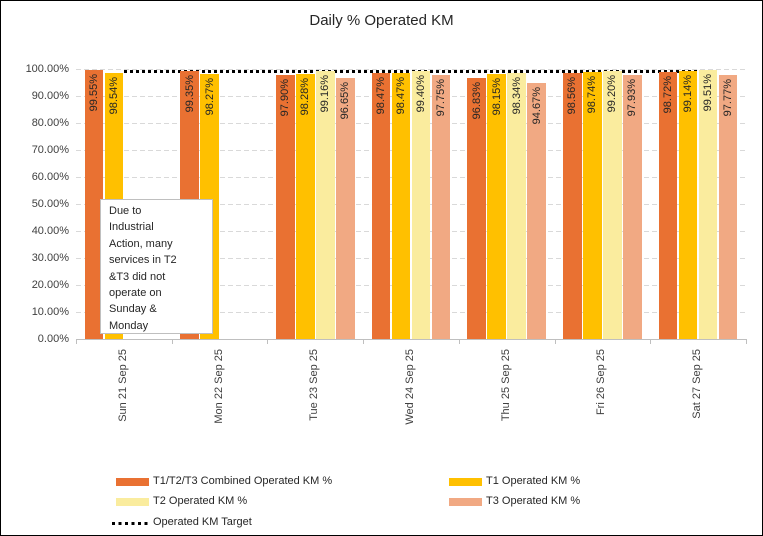 The image size is (763, 536). Describe the element at coordinates (50, 95) in the screenshot. I see `y-axis-tick-label: 90.00%` at that location.